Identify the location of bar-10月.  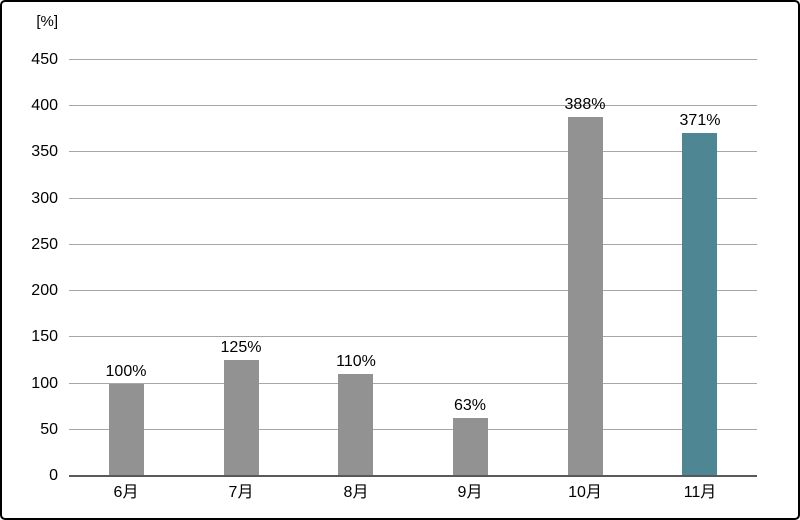
(585, 296).